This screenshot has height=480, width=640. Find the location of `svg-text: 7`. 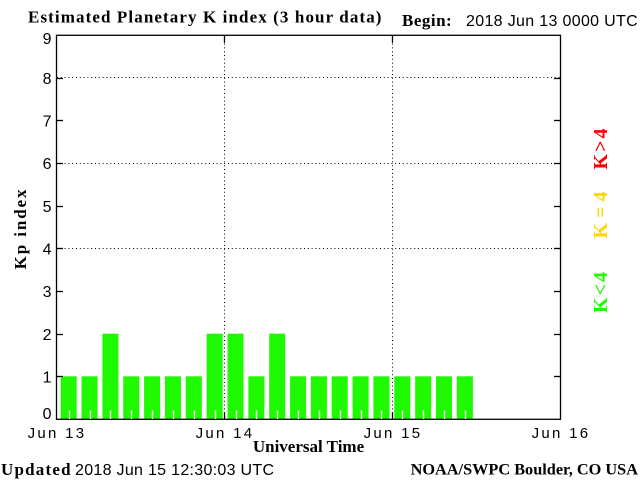

svg-text: 7 is located at coordinates (47, 122).